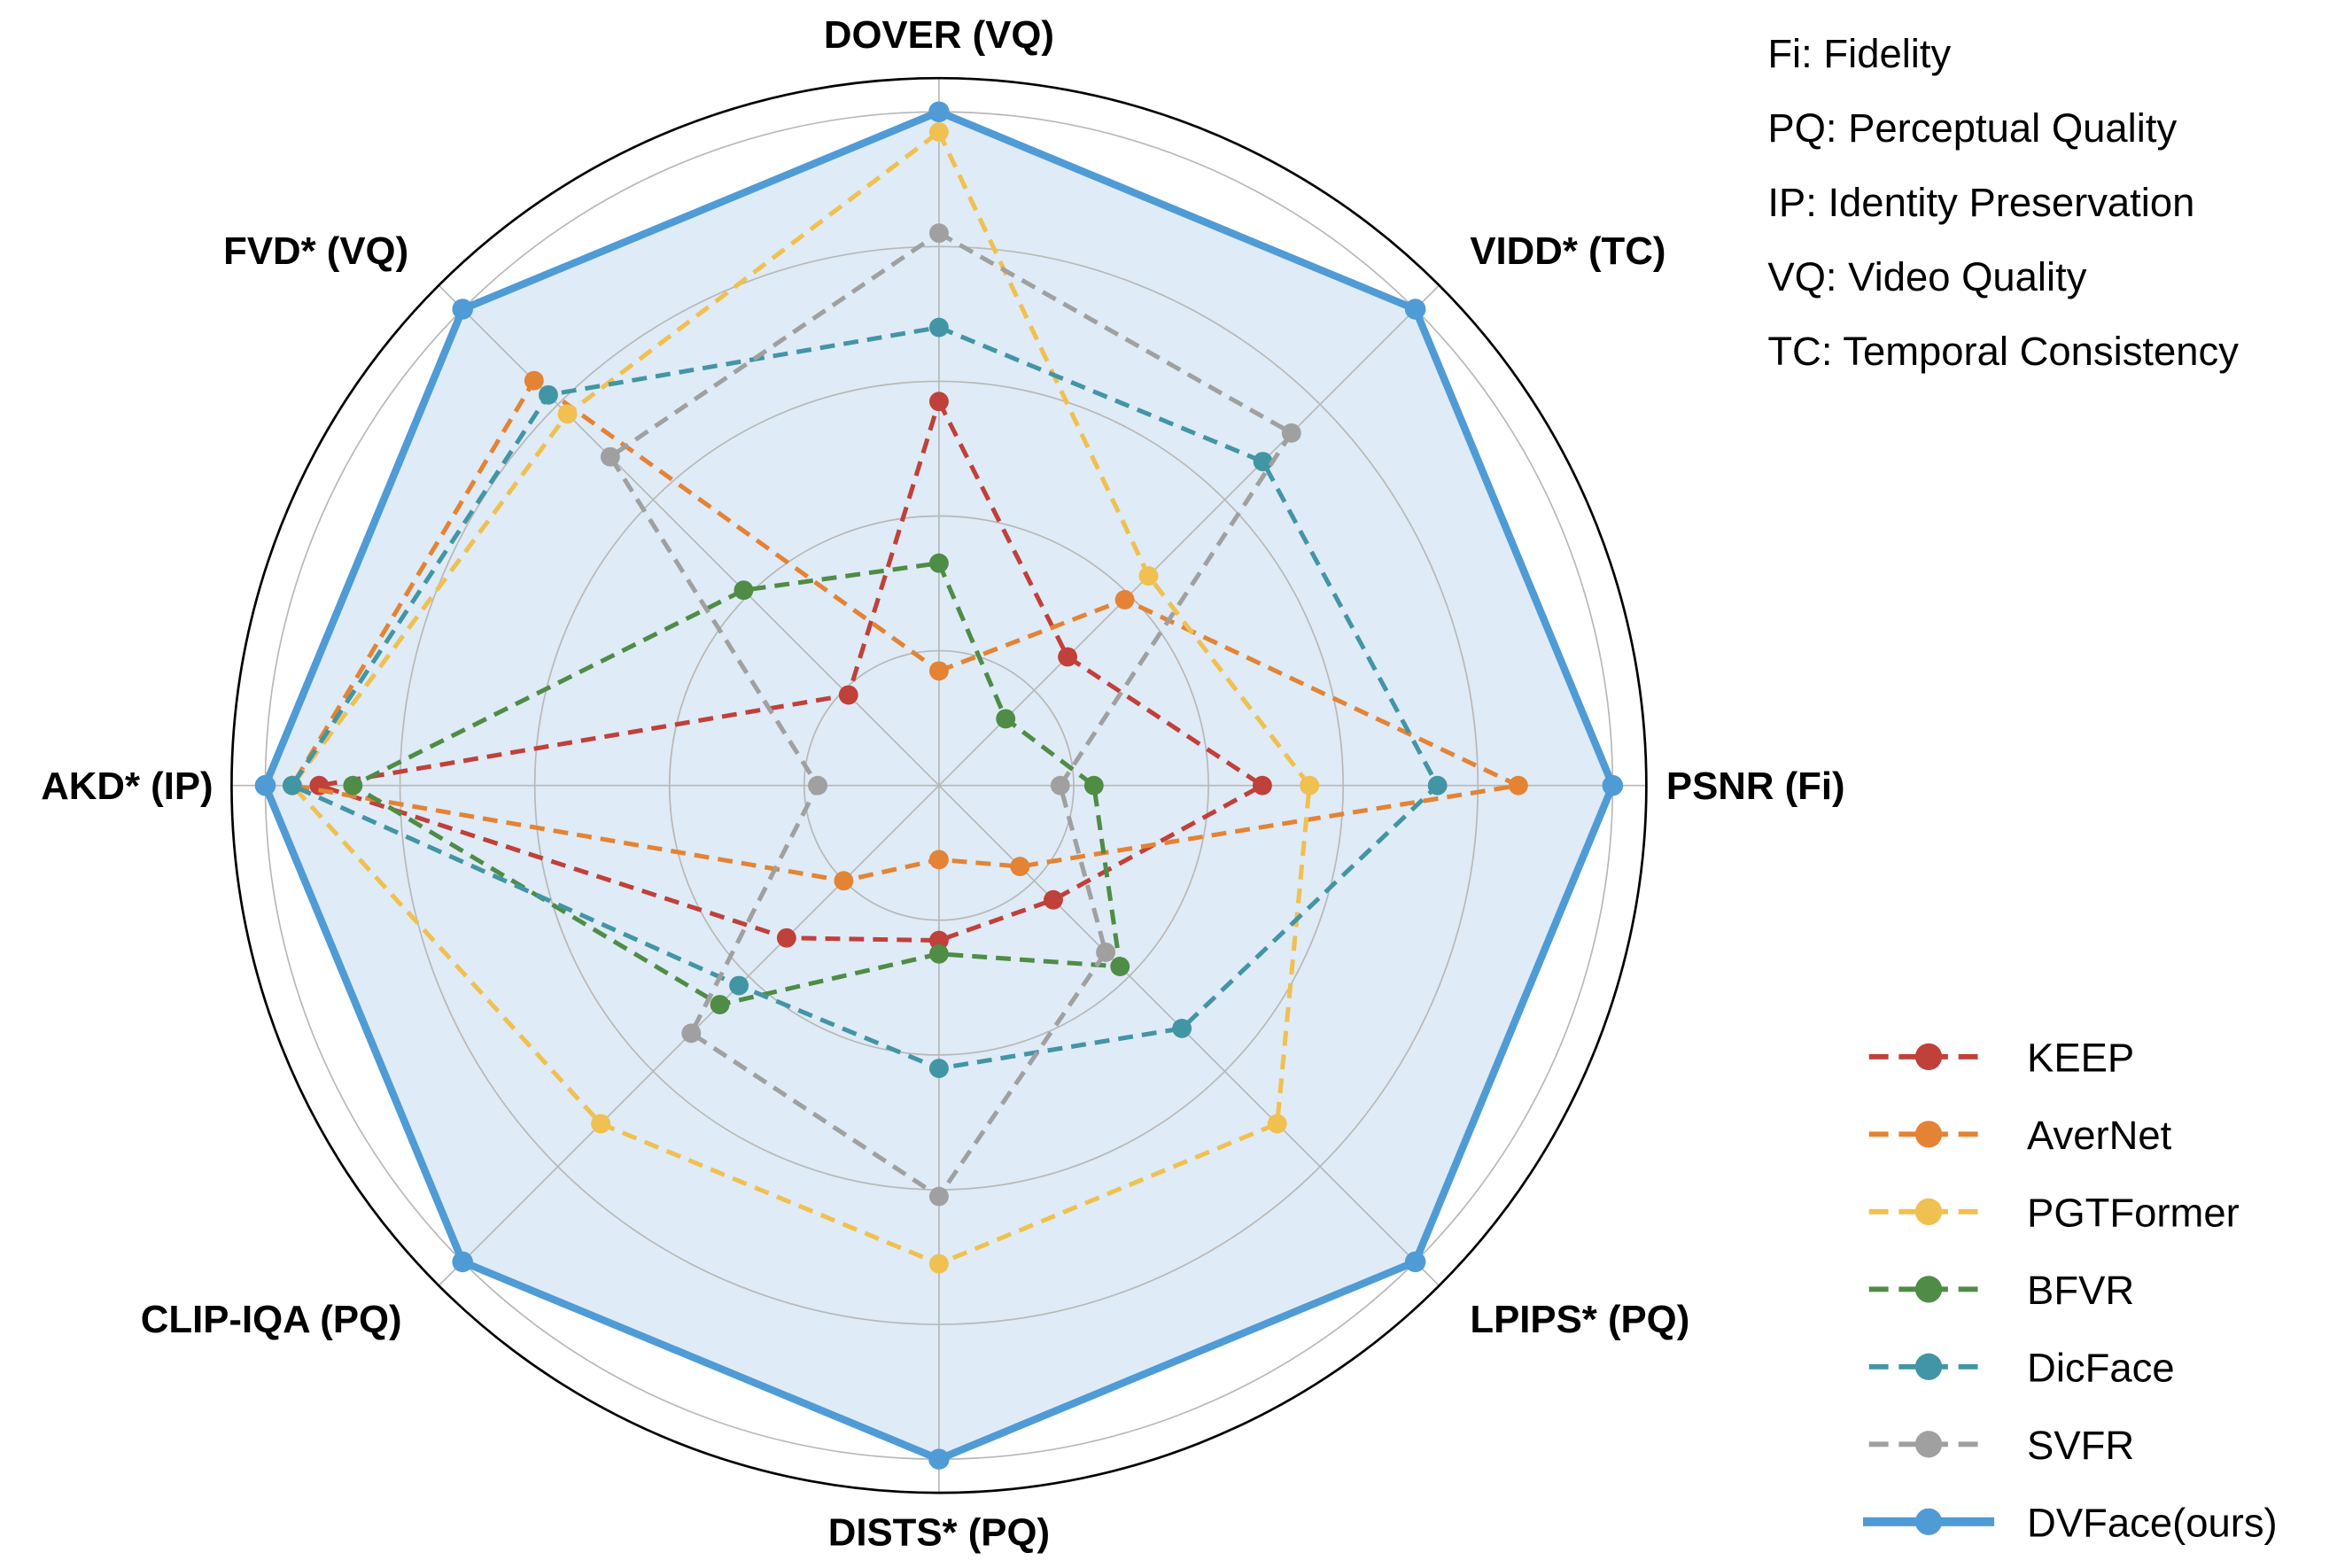 The height and width of the screenshot is (1568, 2337). What do you see at coordinates (1927, 276) in the screenshot?
I see `note-text: VQ: Video Quality` at bounding box center [1927, 276].